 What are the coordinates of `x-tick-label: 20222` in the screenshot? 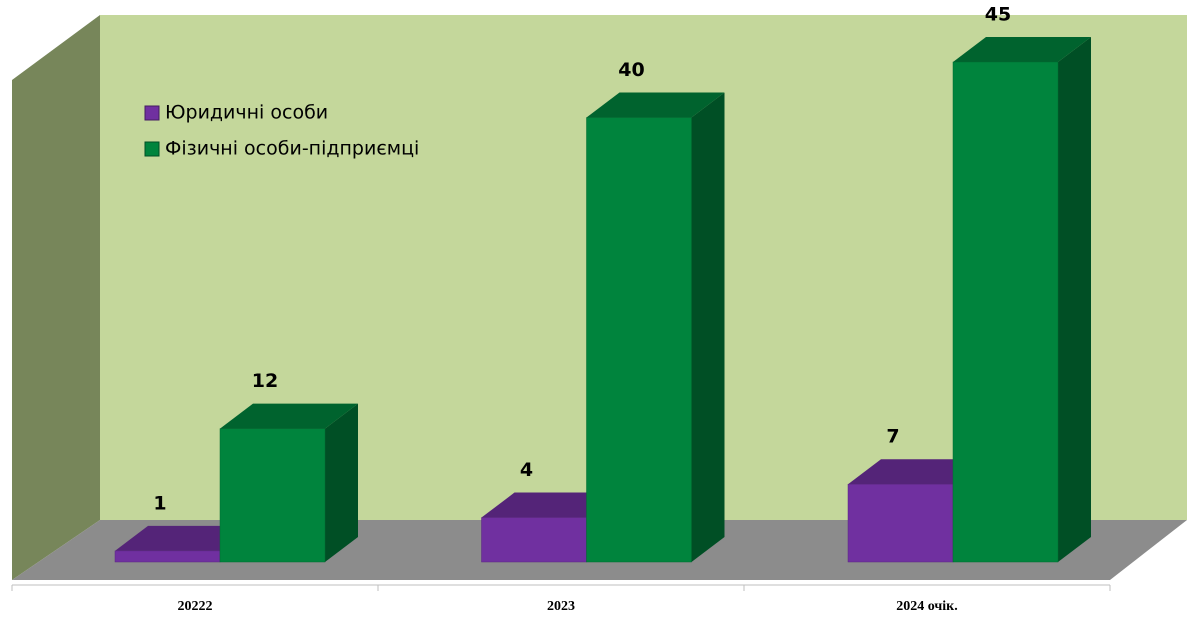 It's located at (195, 606).